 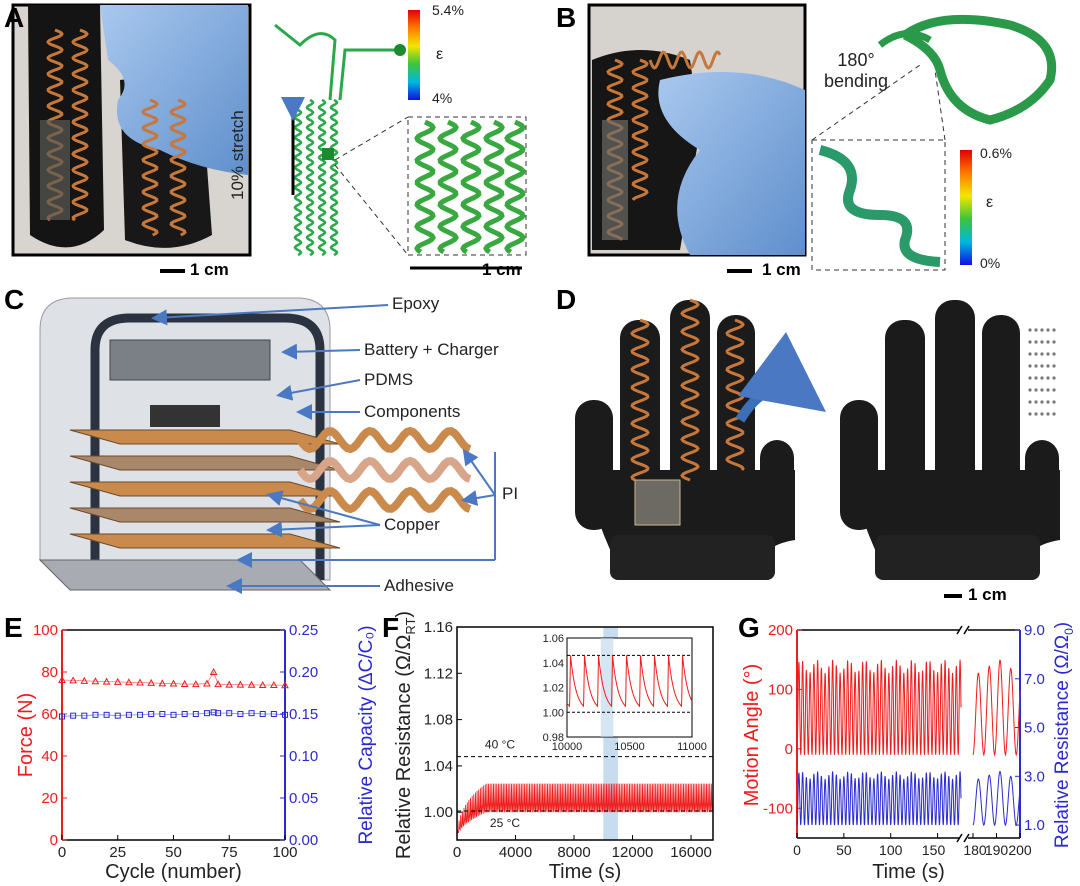 What do you see at coordinates (856, 60) in the screenshot?
I see `bending-label-angle: 180°` at bounding box center [856, 60].